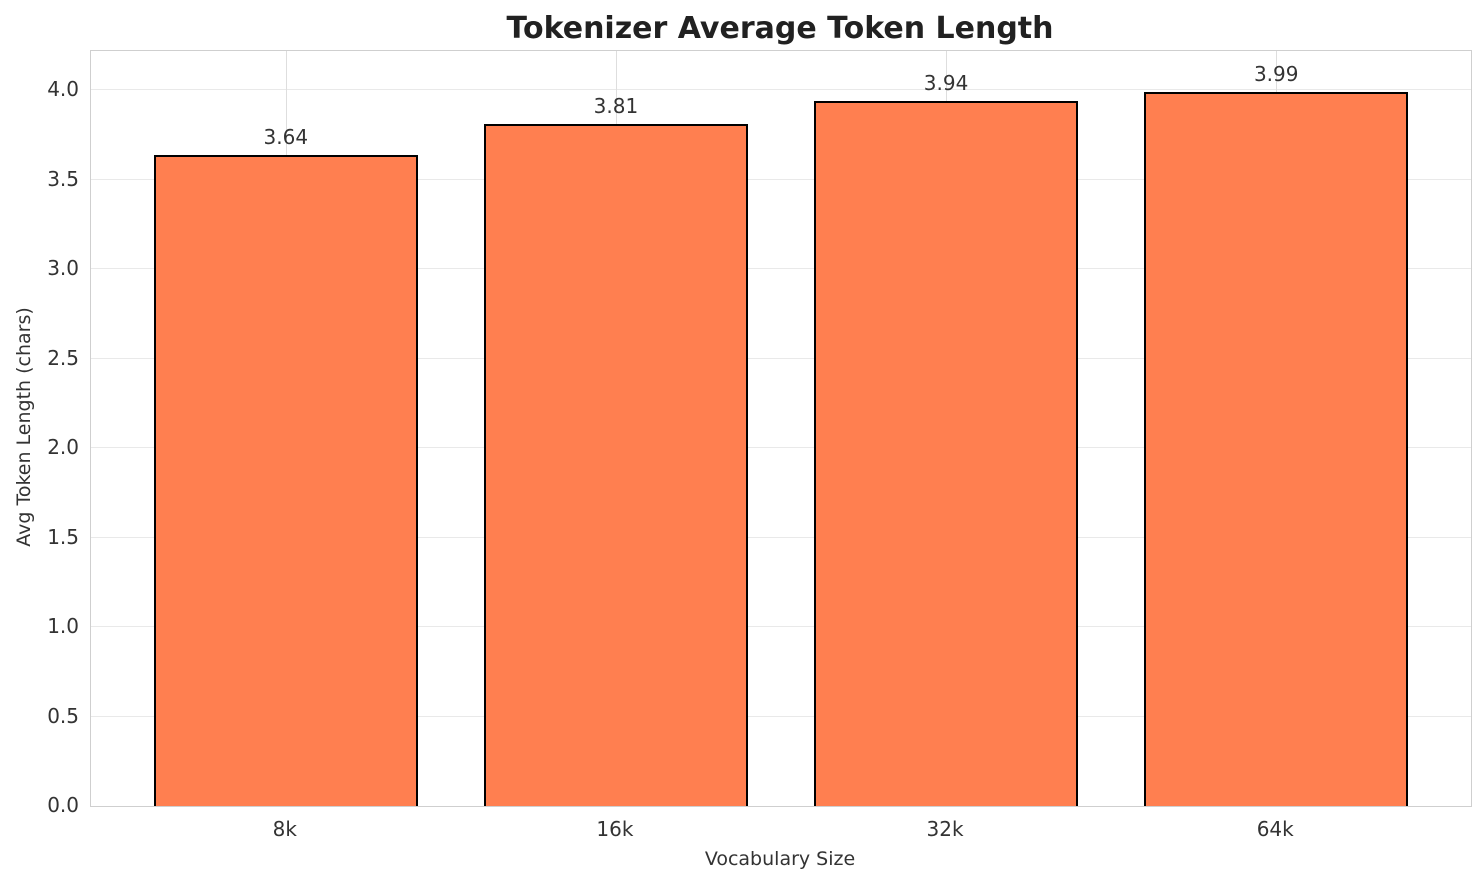 The image size is (1484, 885). Describe the element at coordinates (946, 83) in the screenshot. I see `bar-value-label: 3.94` at that location.